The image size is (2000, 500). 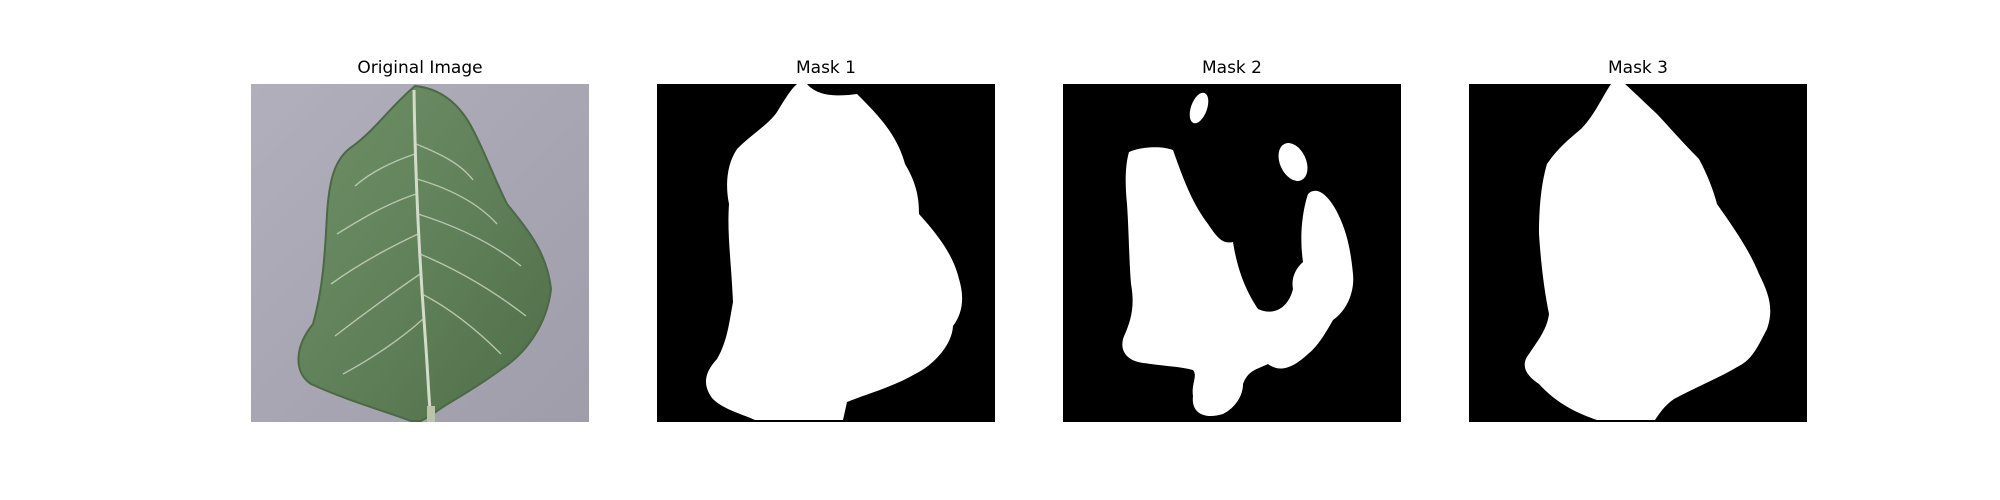 I want to click on mask-2-title: Mask 2, so click(x=1231, y=68).